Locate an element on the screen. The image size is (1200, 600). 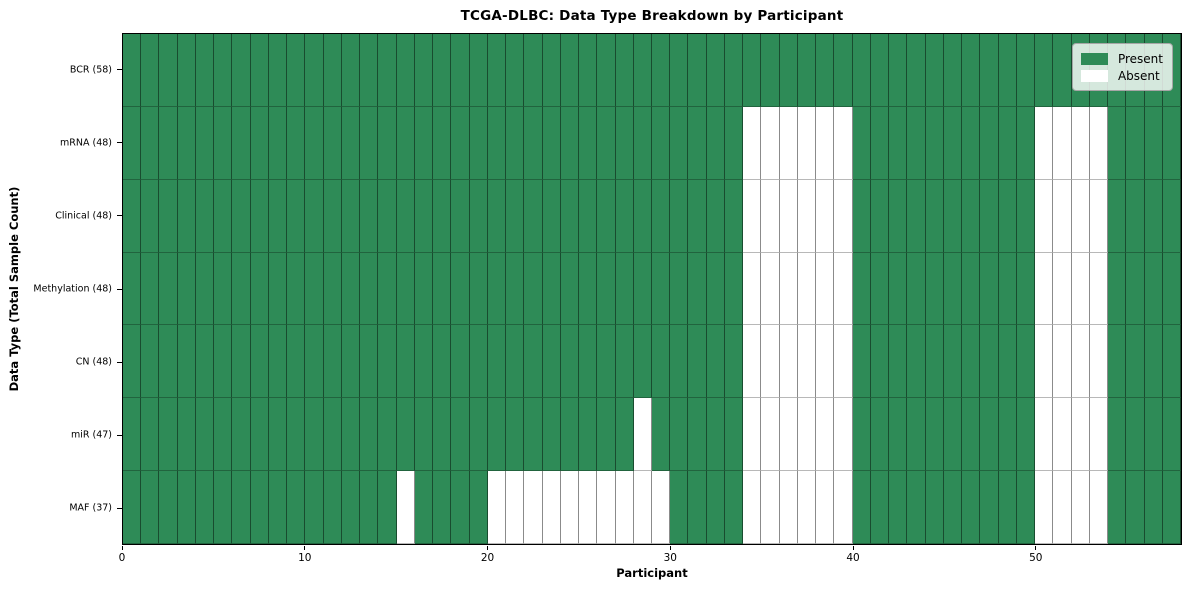
x-axis-ticks: 0 10 20 30 40 50 is located at coordinates (650, 560).